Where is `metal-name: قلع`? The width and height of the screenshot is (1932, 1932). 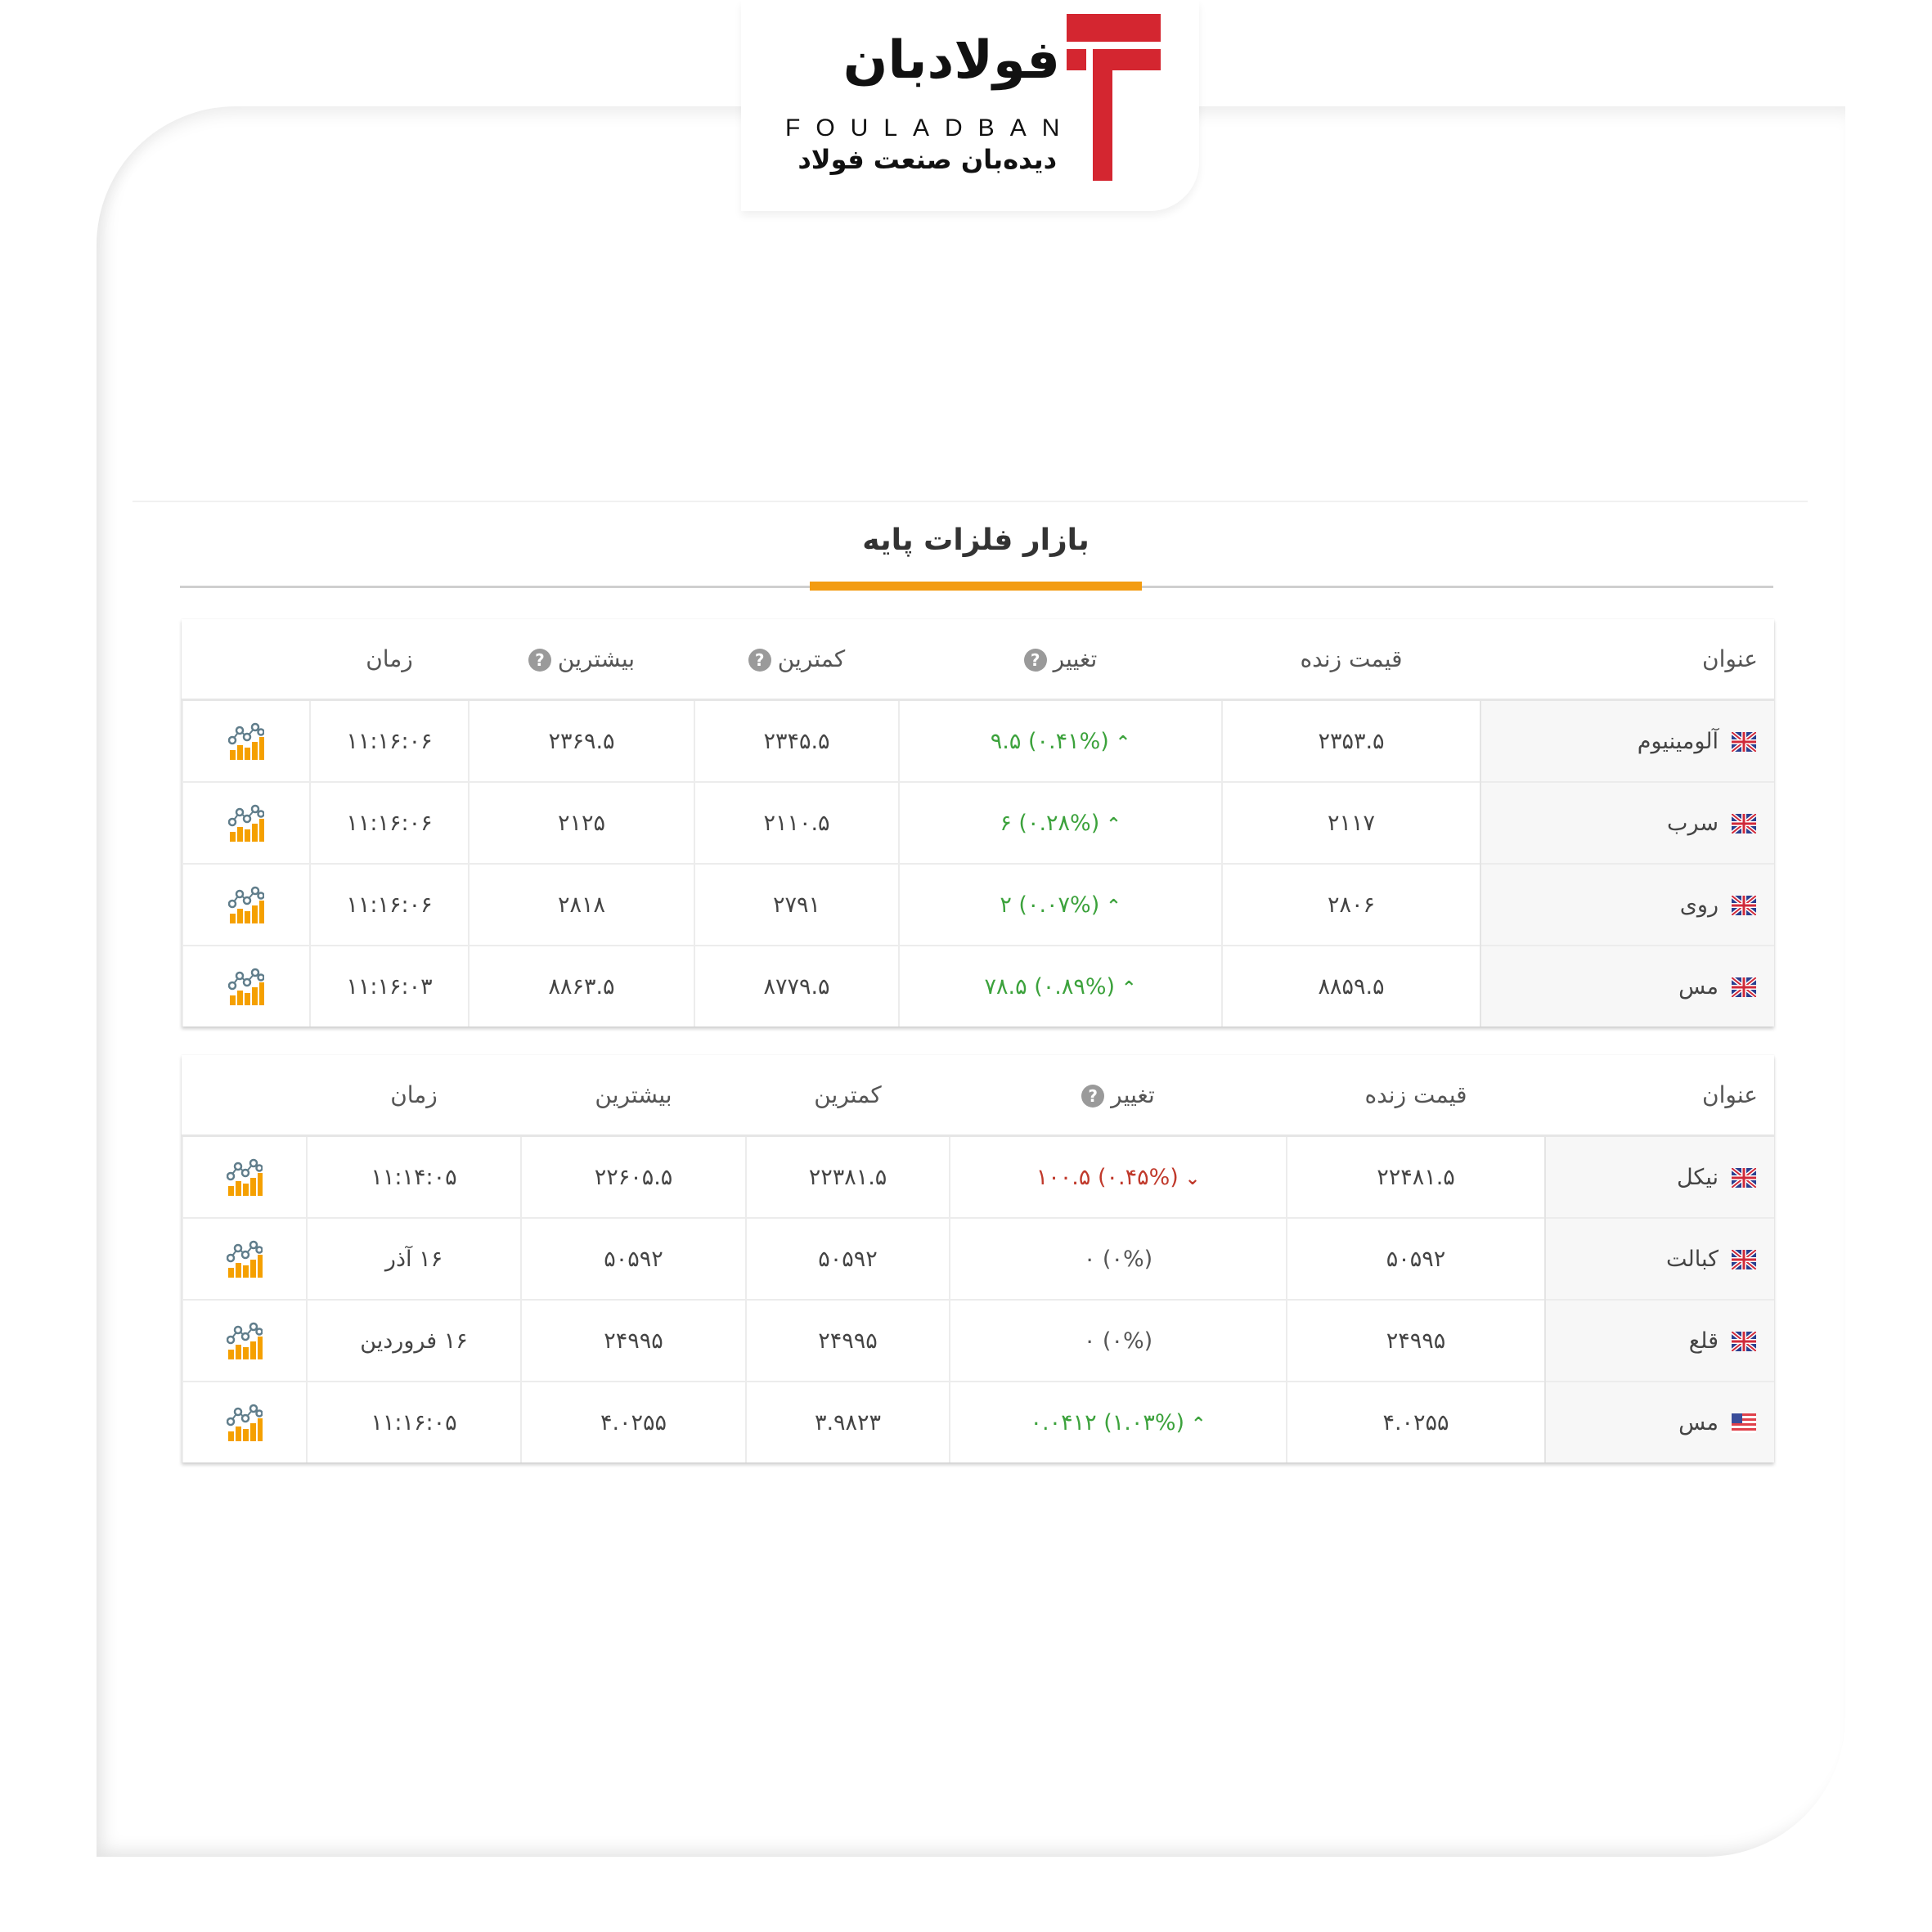
metal-name: قلع is located at coordinates (1704, 1341).